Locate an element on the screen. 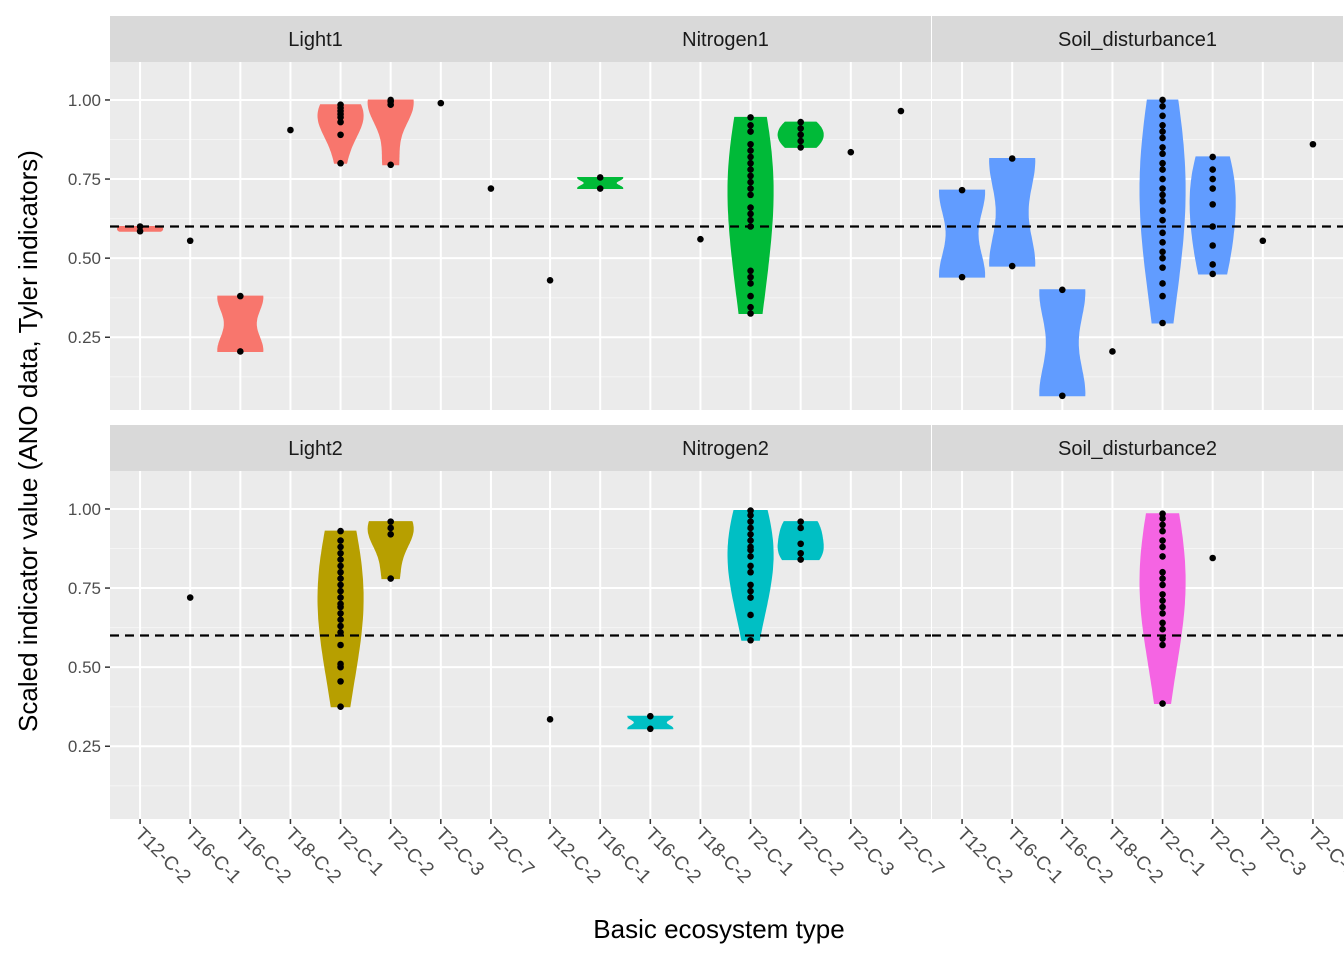 The width and height of the screenshot is (1344, 960). x-tick-label: T2-C-2 is located at coordinates (819, 852).